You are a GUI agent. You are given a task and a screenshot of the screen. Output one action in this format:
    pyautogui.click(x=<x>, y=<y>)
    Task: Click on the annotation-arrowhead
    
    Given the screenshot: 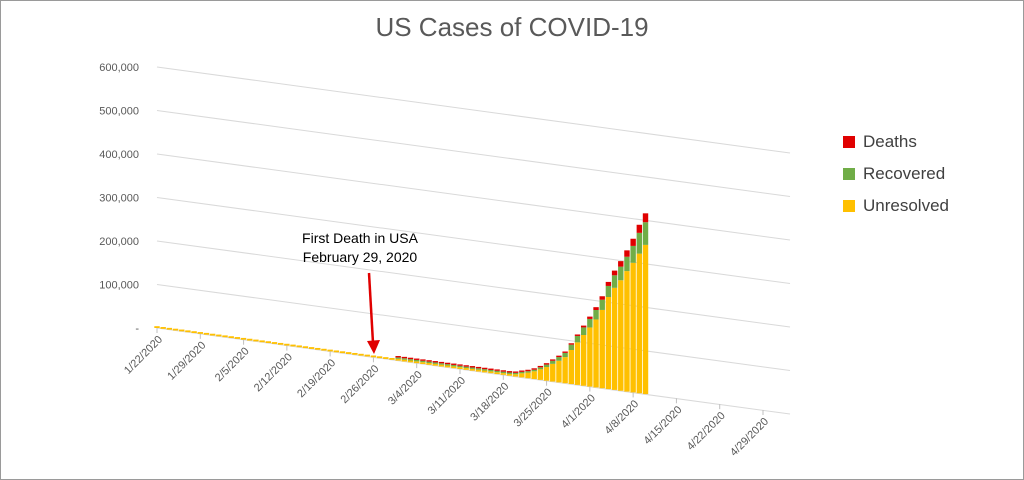 What is the action you would take?
    pyautogui.click(x=373, y=347)
    